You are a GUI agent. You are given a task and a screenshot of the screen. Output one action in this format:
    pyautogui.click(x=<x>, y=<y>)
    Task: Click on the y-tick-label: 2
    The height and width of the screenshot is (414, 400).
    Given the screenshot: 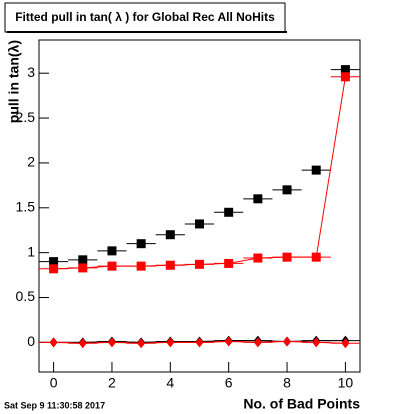 What is the action you would take?
    pyautogui.click(x=31, y=162)
    